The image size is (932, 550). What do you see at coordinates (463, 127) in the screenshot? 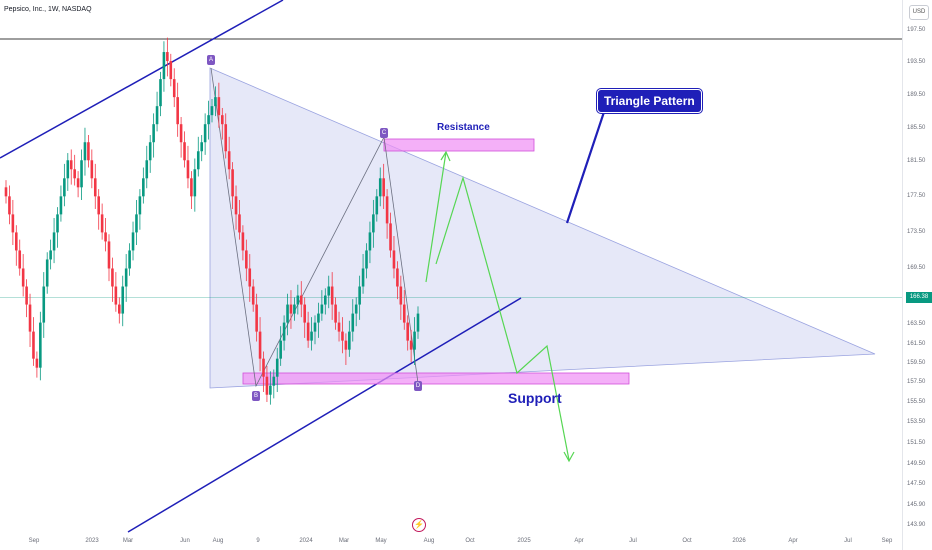
I see `resistance-label: Resistance` at bounding box center [463, 127].